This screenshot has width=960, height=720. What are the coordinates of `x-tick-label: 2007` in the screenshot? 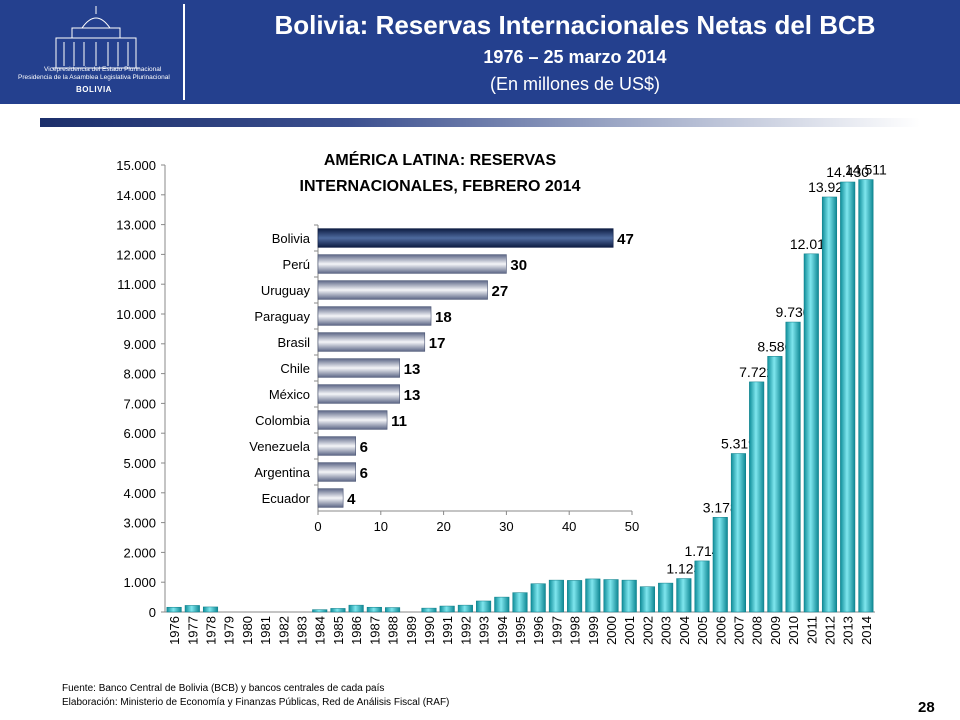 It's located at (738, 630).